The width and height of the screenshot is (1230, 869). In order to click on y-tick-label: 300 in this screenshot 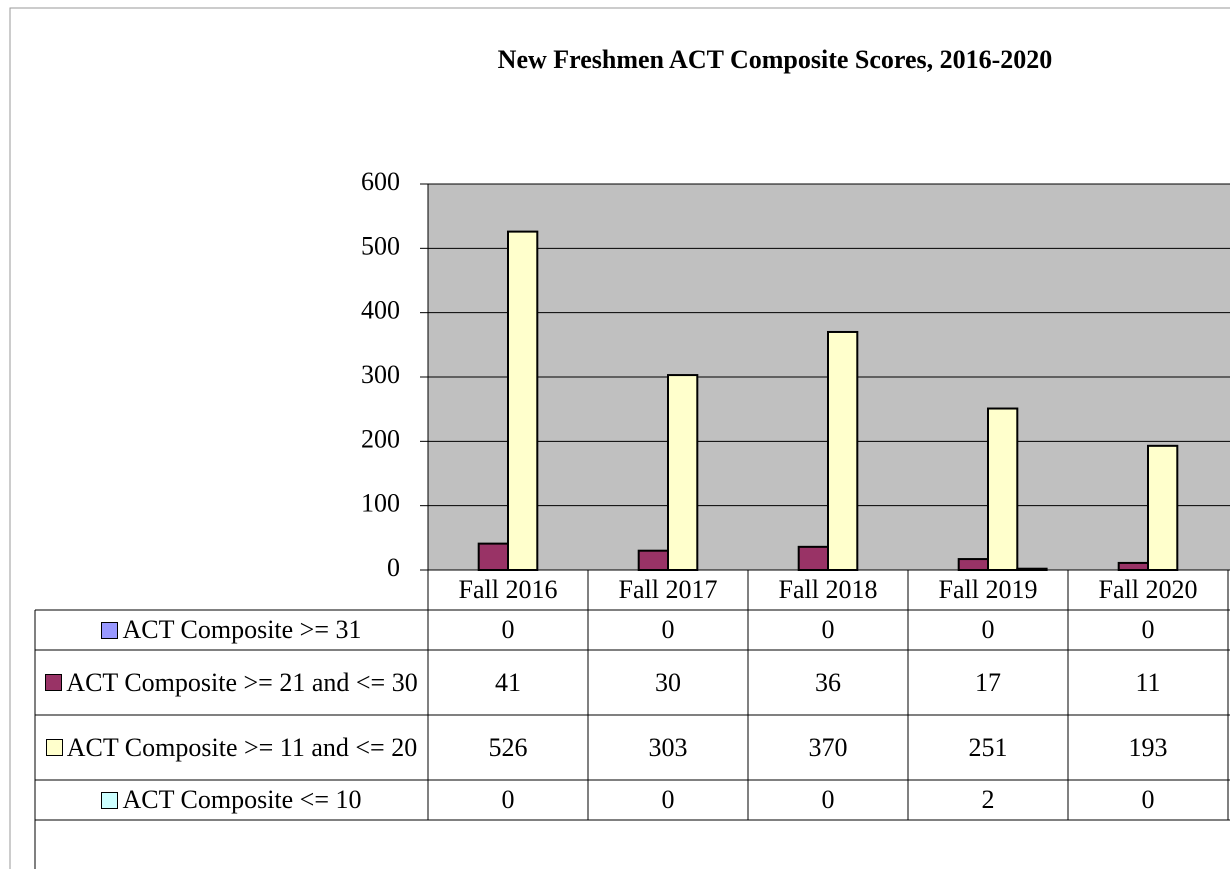, I will do `click(380, 374)`.